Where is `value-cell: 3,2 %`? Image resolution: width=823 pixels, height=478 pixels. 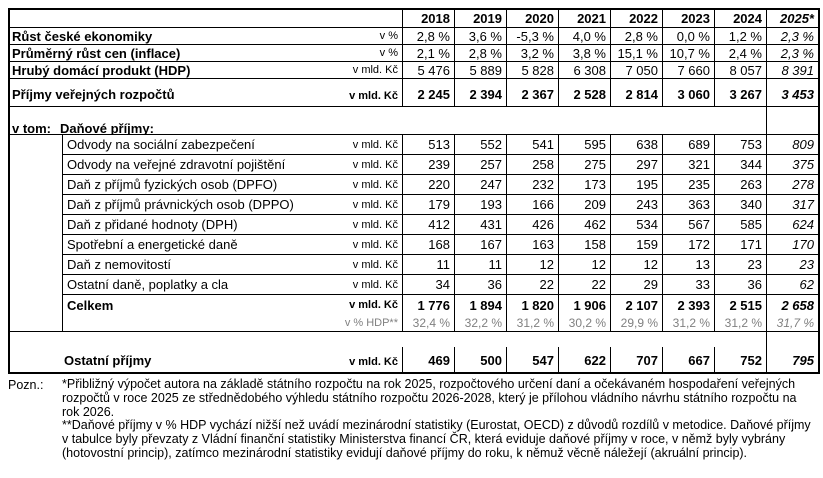 value-cell: 3,2 % is located at coordinates (532, 53).